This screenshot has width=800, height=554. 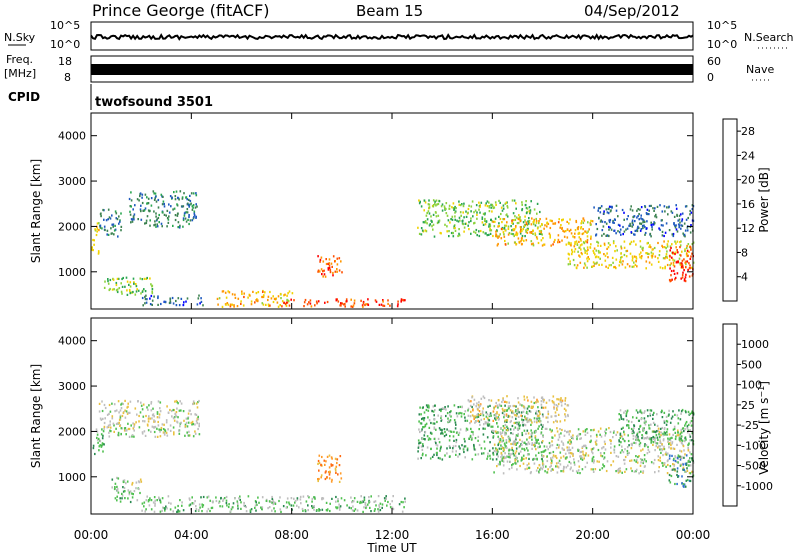 I want to click on p1-ytick-label: 3000, so click(x=72, y=181).